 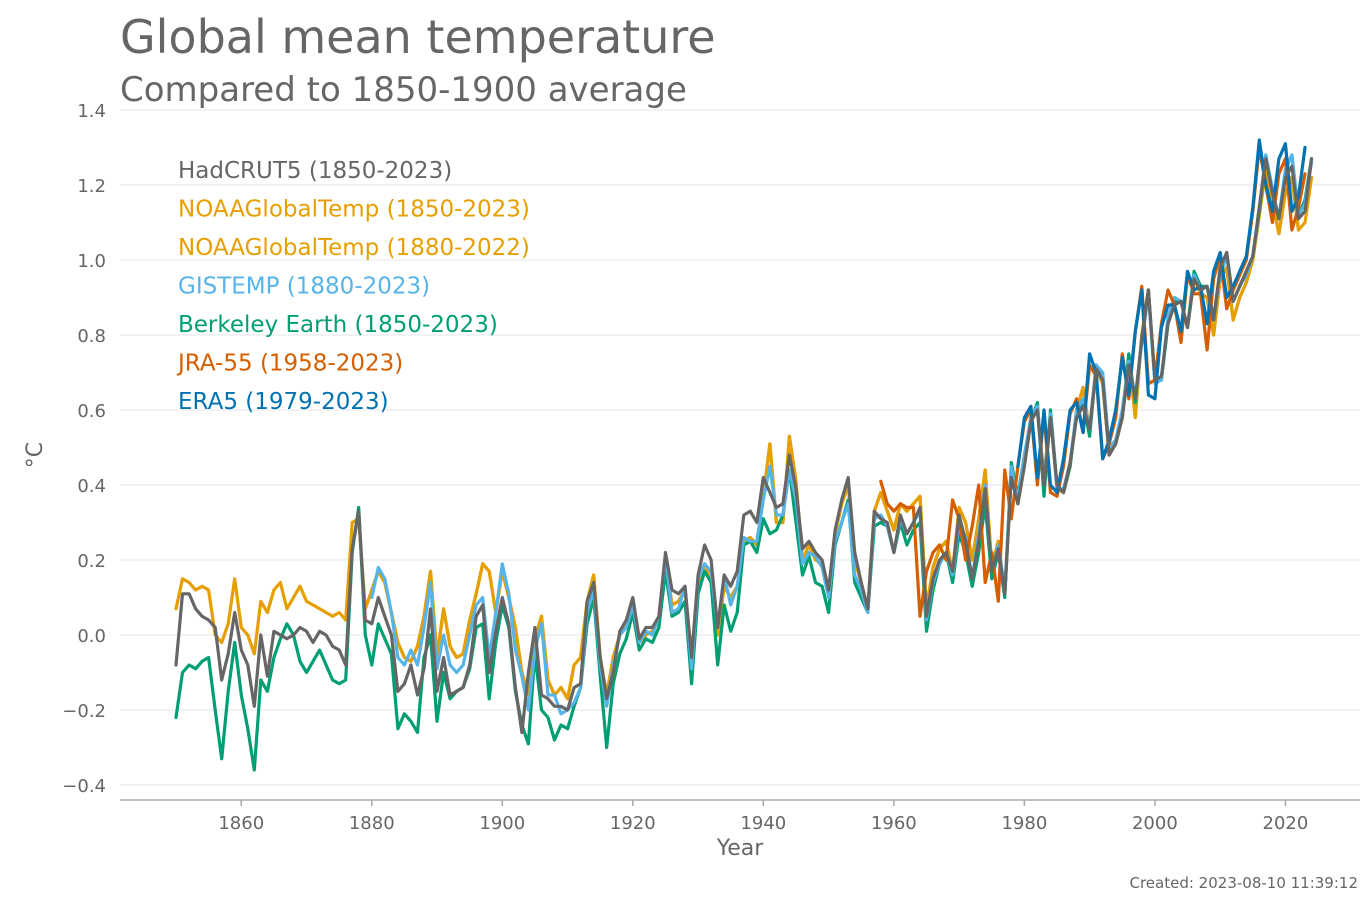 I want to click on y-tick-label: 0.4, so click(x=91, y=486).